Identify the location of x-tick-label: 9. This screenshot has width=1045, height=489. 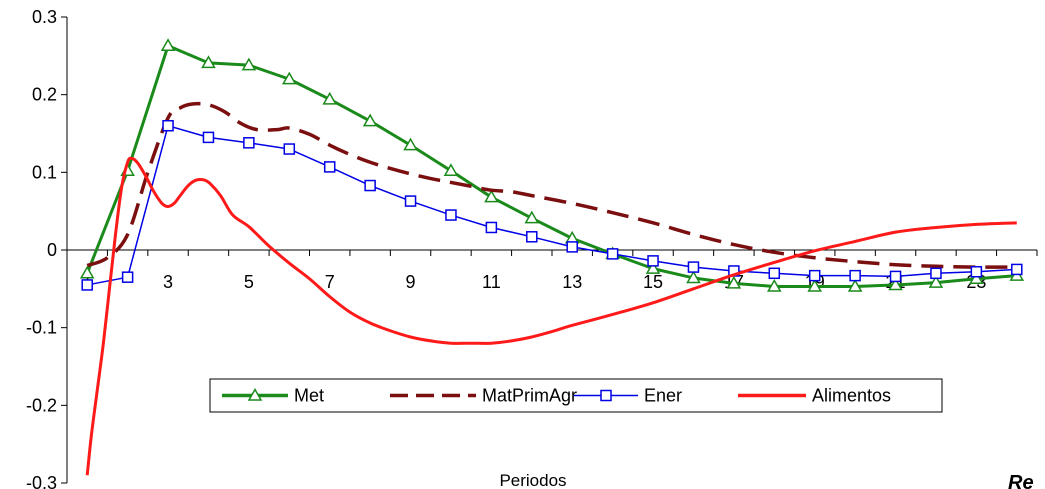
(411, 282).